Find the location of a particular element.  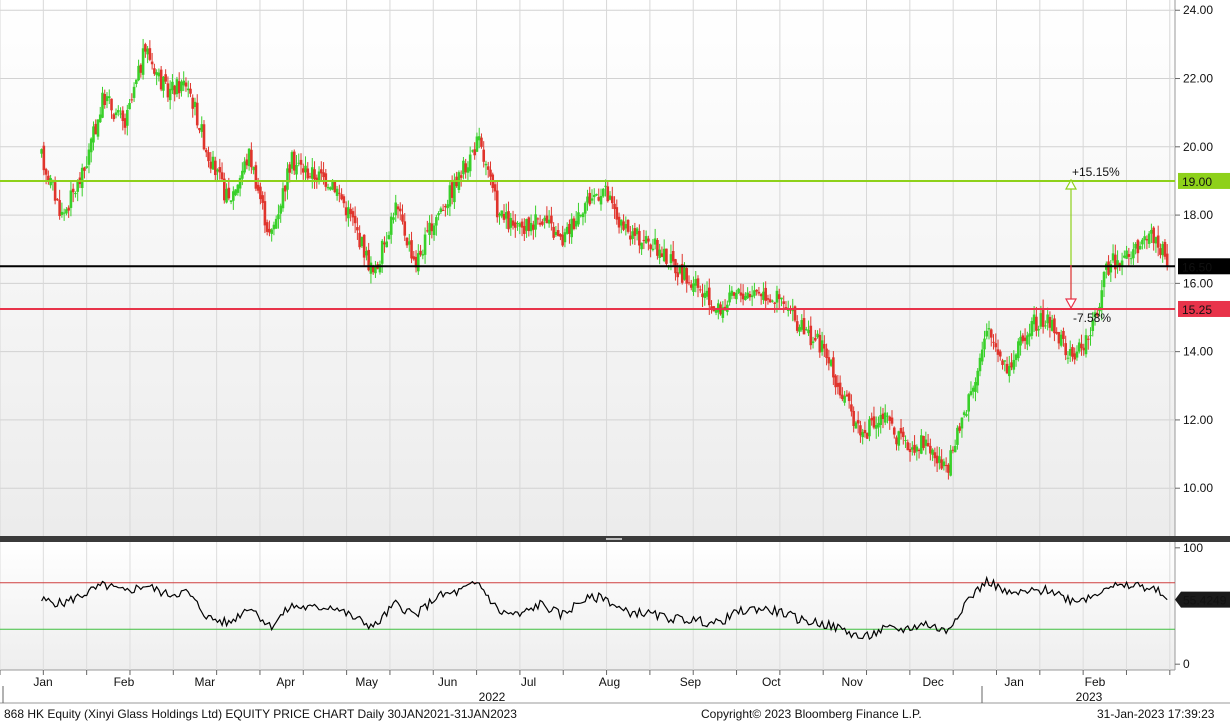

upside-annotation: +15.15% is located at coordinates (1096, 172).